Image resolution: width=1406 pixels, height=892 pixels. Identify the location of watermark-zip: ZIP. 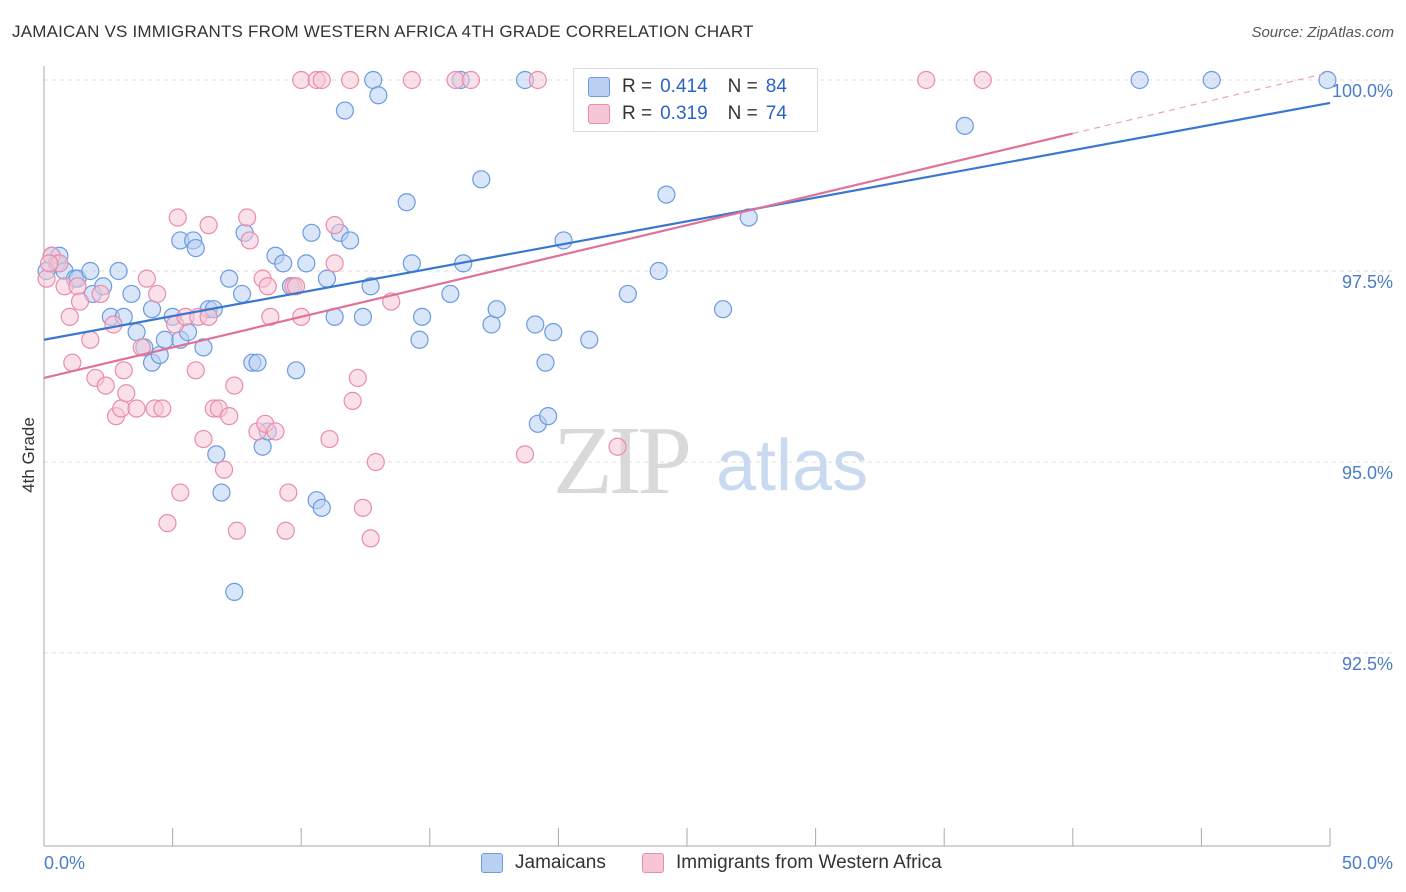
(620, 461).